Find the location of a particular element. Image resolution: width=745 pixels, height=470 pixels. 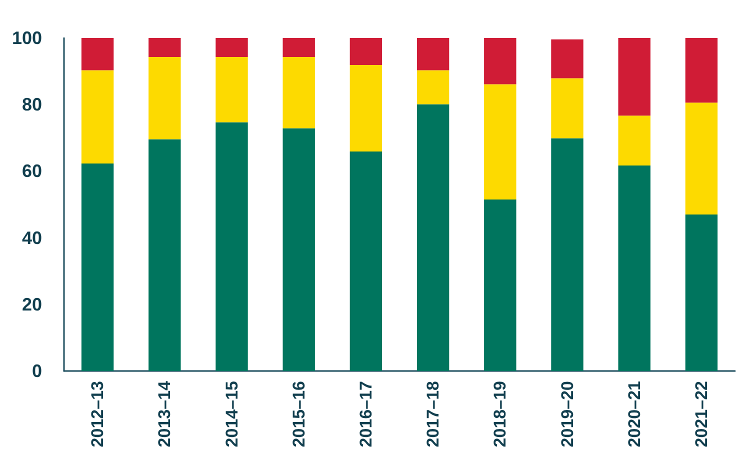

y-tick-label: 80 is located at coordinates (32, 104).